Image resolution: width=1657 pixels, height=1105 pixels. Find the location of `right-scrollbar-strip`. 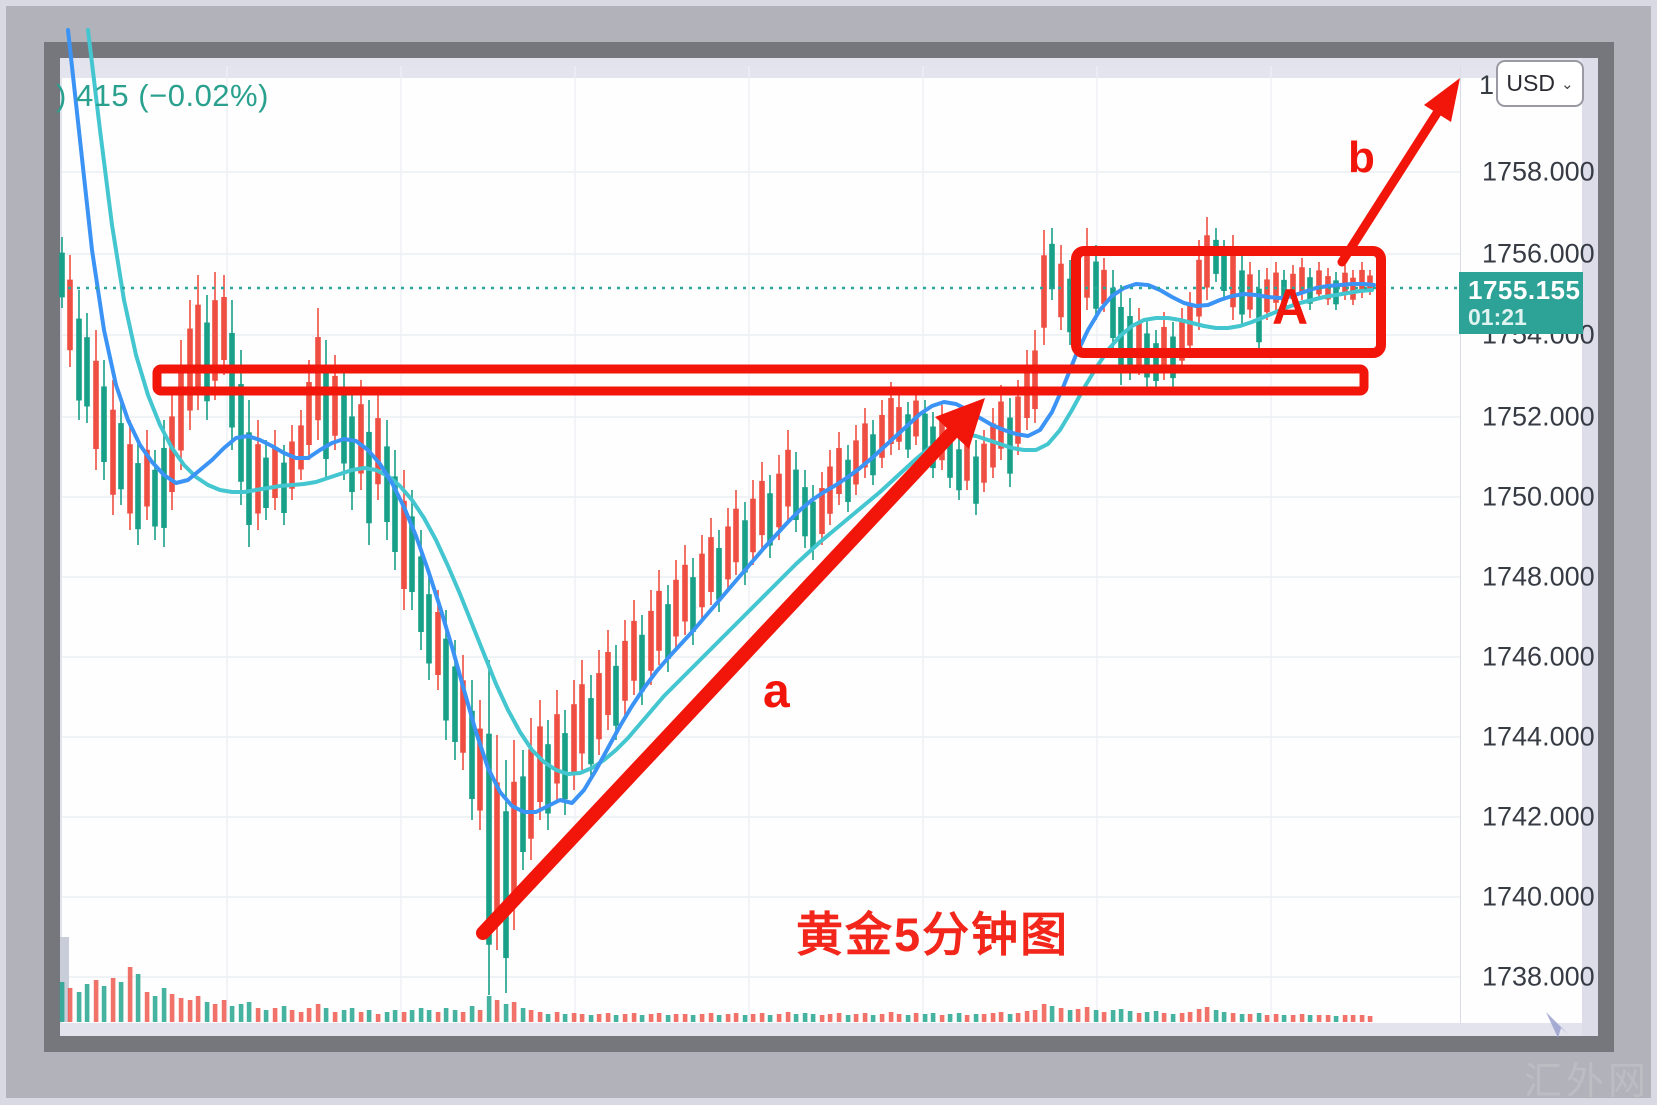

right-scrollbar-strip is located at coordinates (1590, 547).